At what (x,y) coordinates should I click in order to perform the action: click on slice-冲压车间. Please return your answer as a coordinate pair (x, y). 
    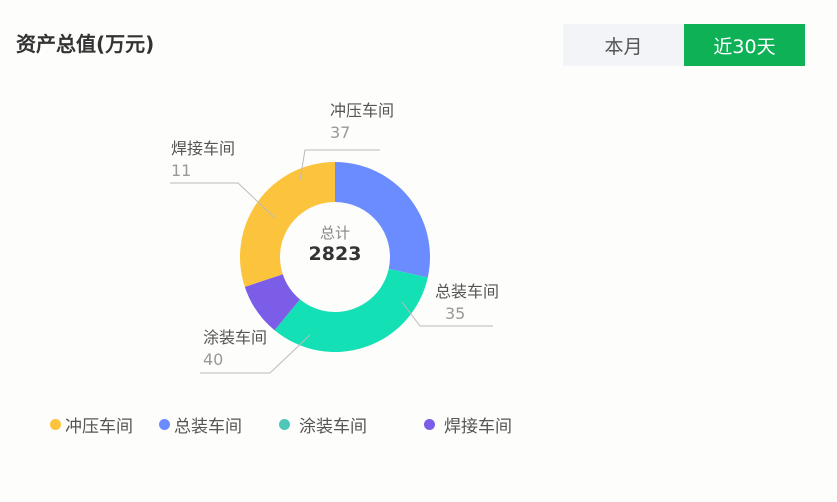
    Looking at the image, I should click on (287, 224).